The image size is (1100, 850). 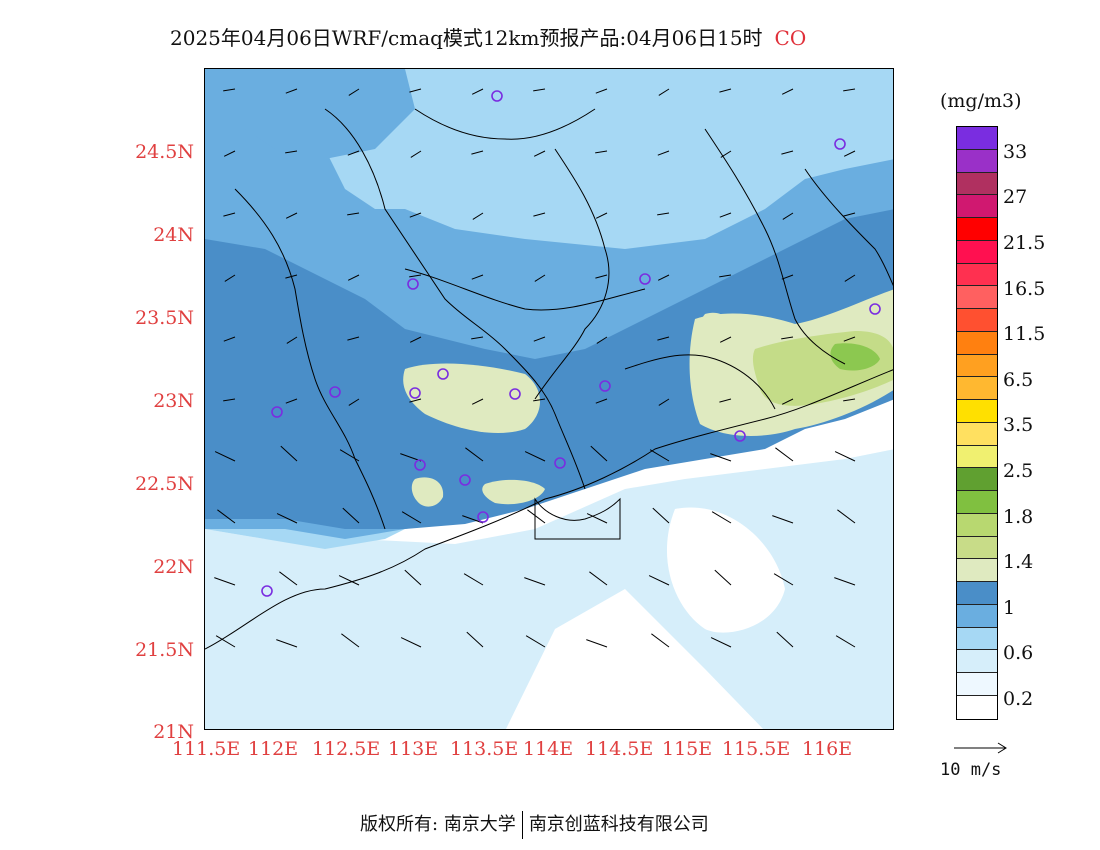 I want to click on org-chuanglan: 南京创蓝科技有限公司, so click(x=618, y=824).